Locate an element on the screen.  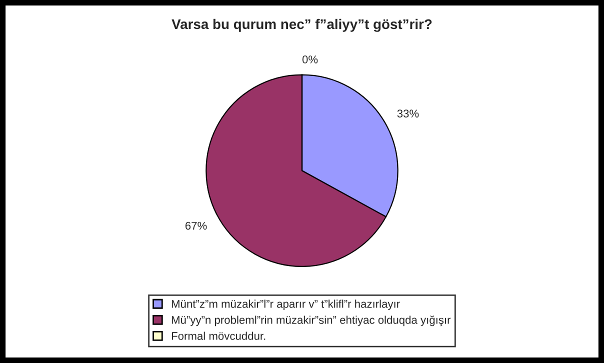
legend-label: Formal mövcuddur. is located at coordinates (219, 336).